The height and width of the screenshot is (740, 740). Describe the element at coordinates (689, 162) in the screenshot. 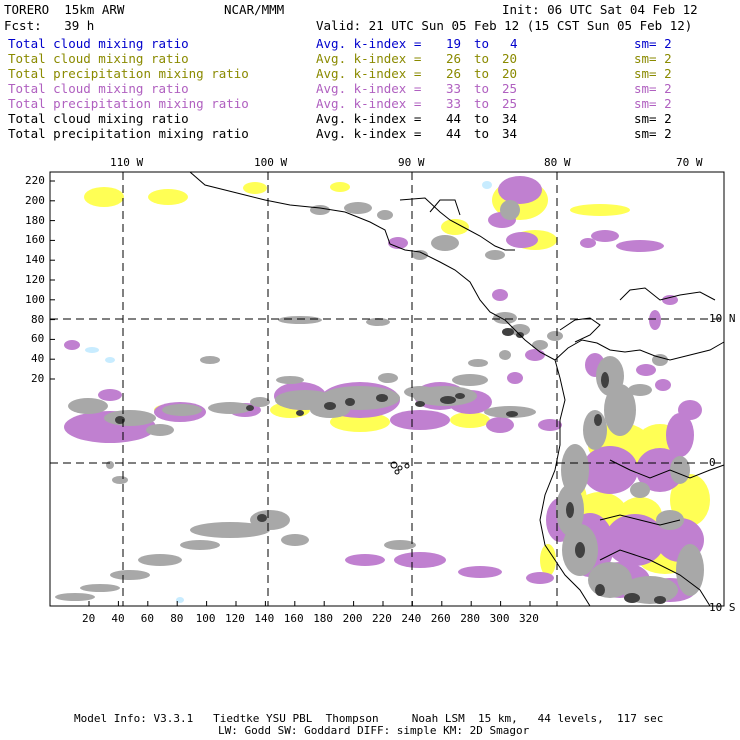

I see `longitude-label: 70 W` at that location.